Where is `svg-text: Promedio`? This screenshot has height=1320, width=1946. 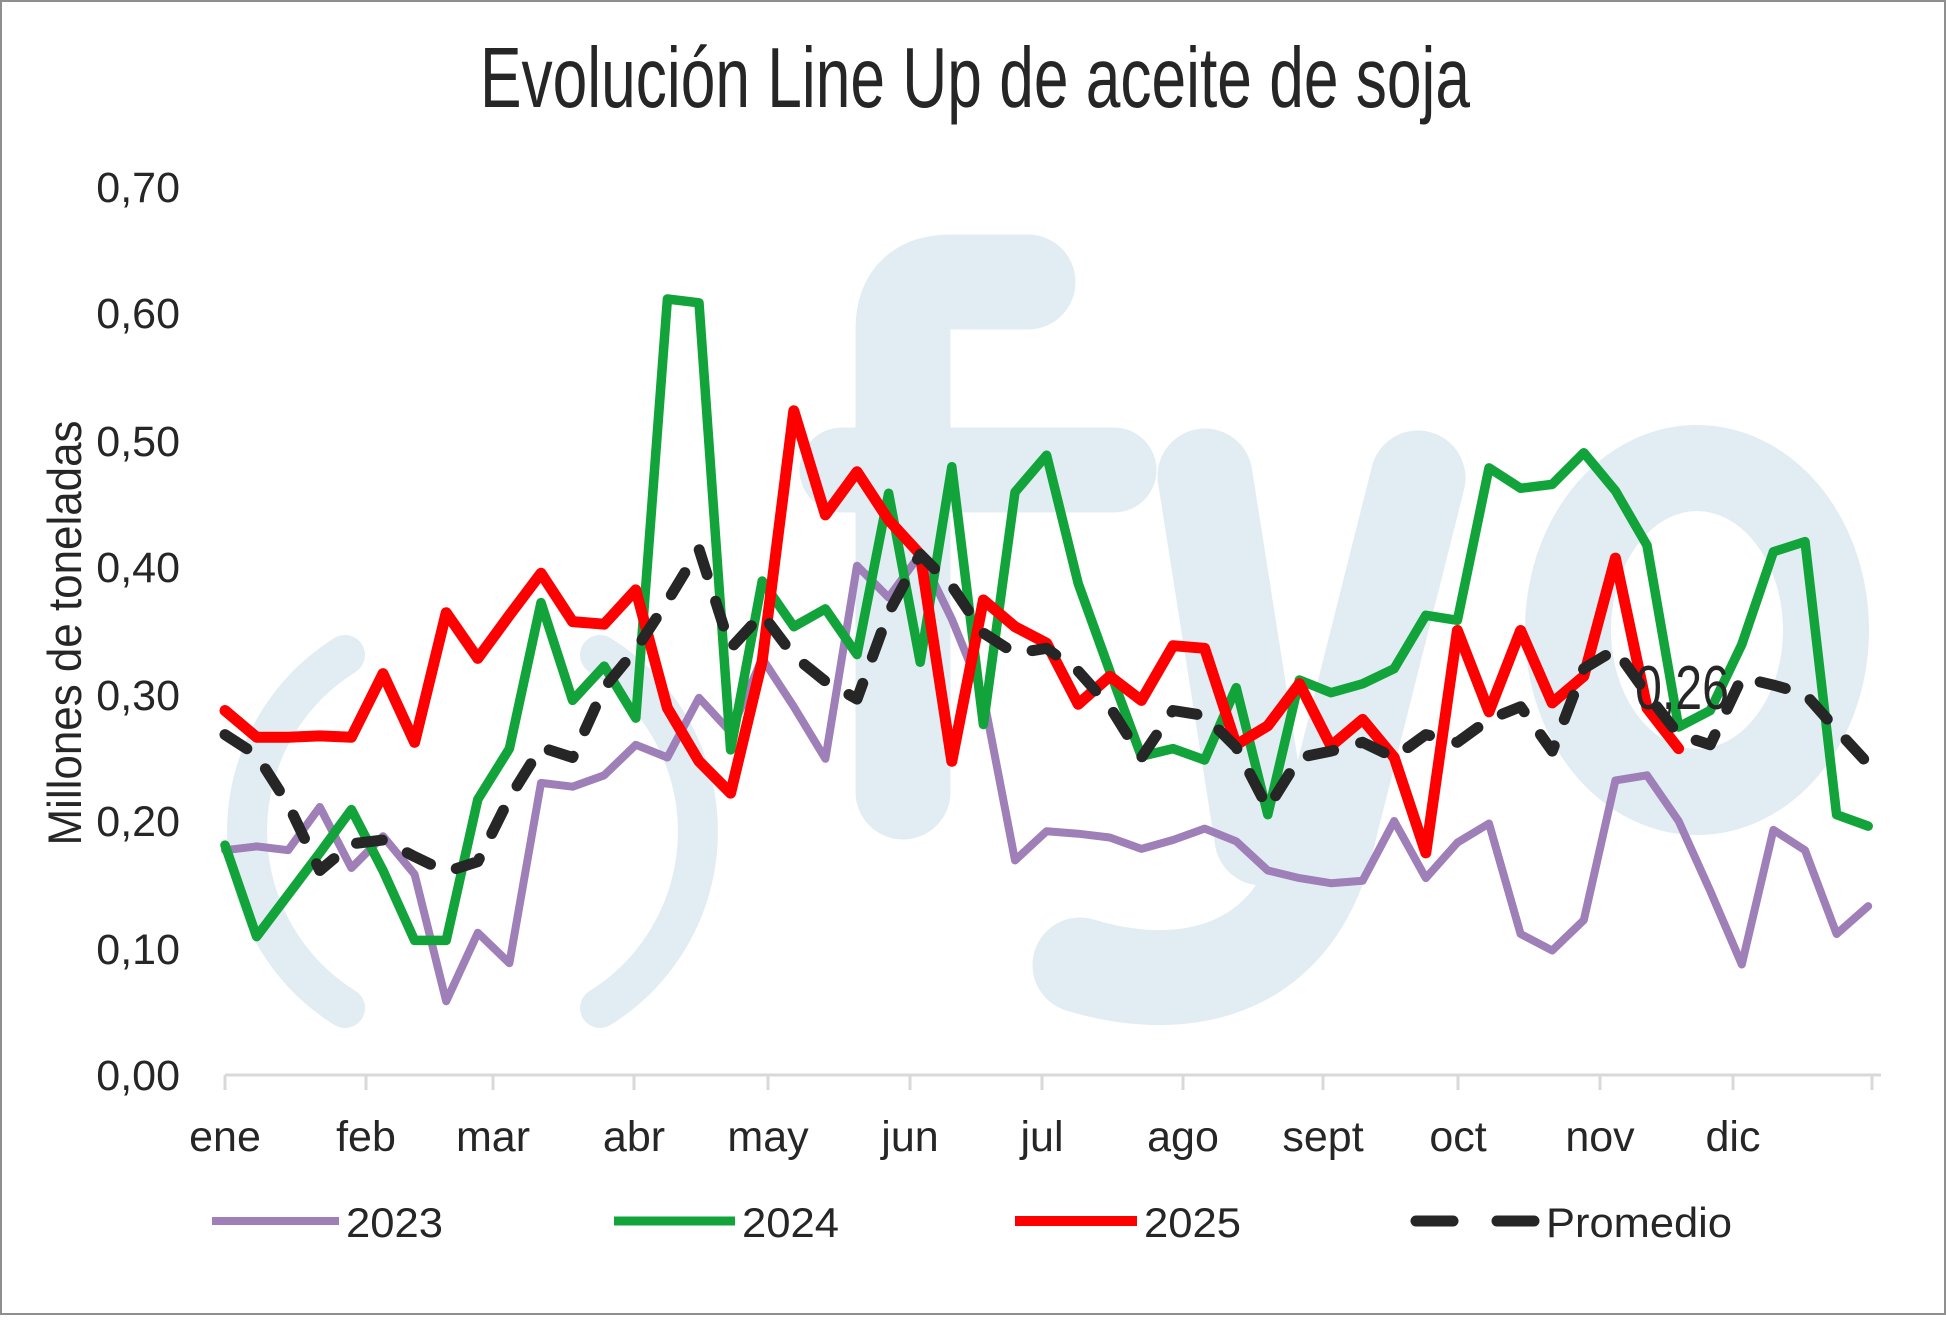 svg-text: Promedio is located at coordinates (1639, 1222).